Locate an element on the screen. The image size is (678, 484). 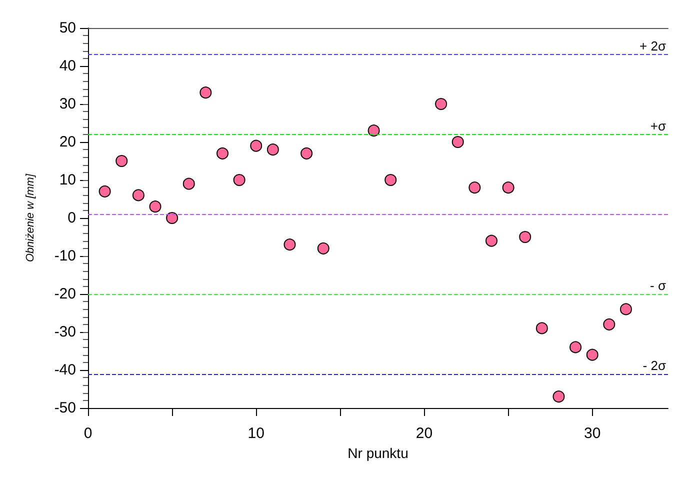
y-tick-label: 50 is located at coordinates (67, 28).